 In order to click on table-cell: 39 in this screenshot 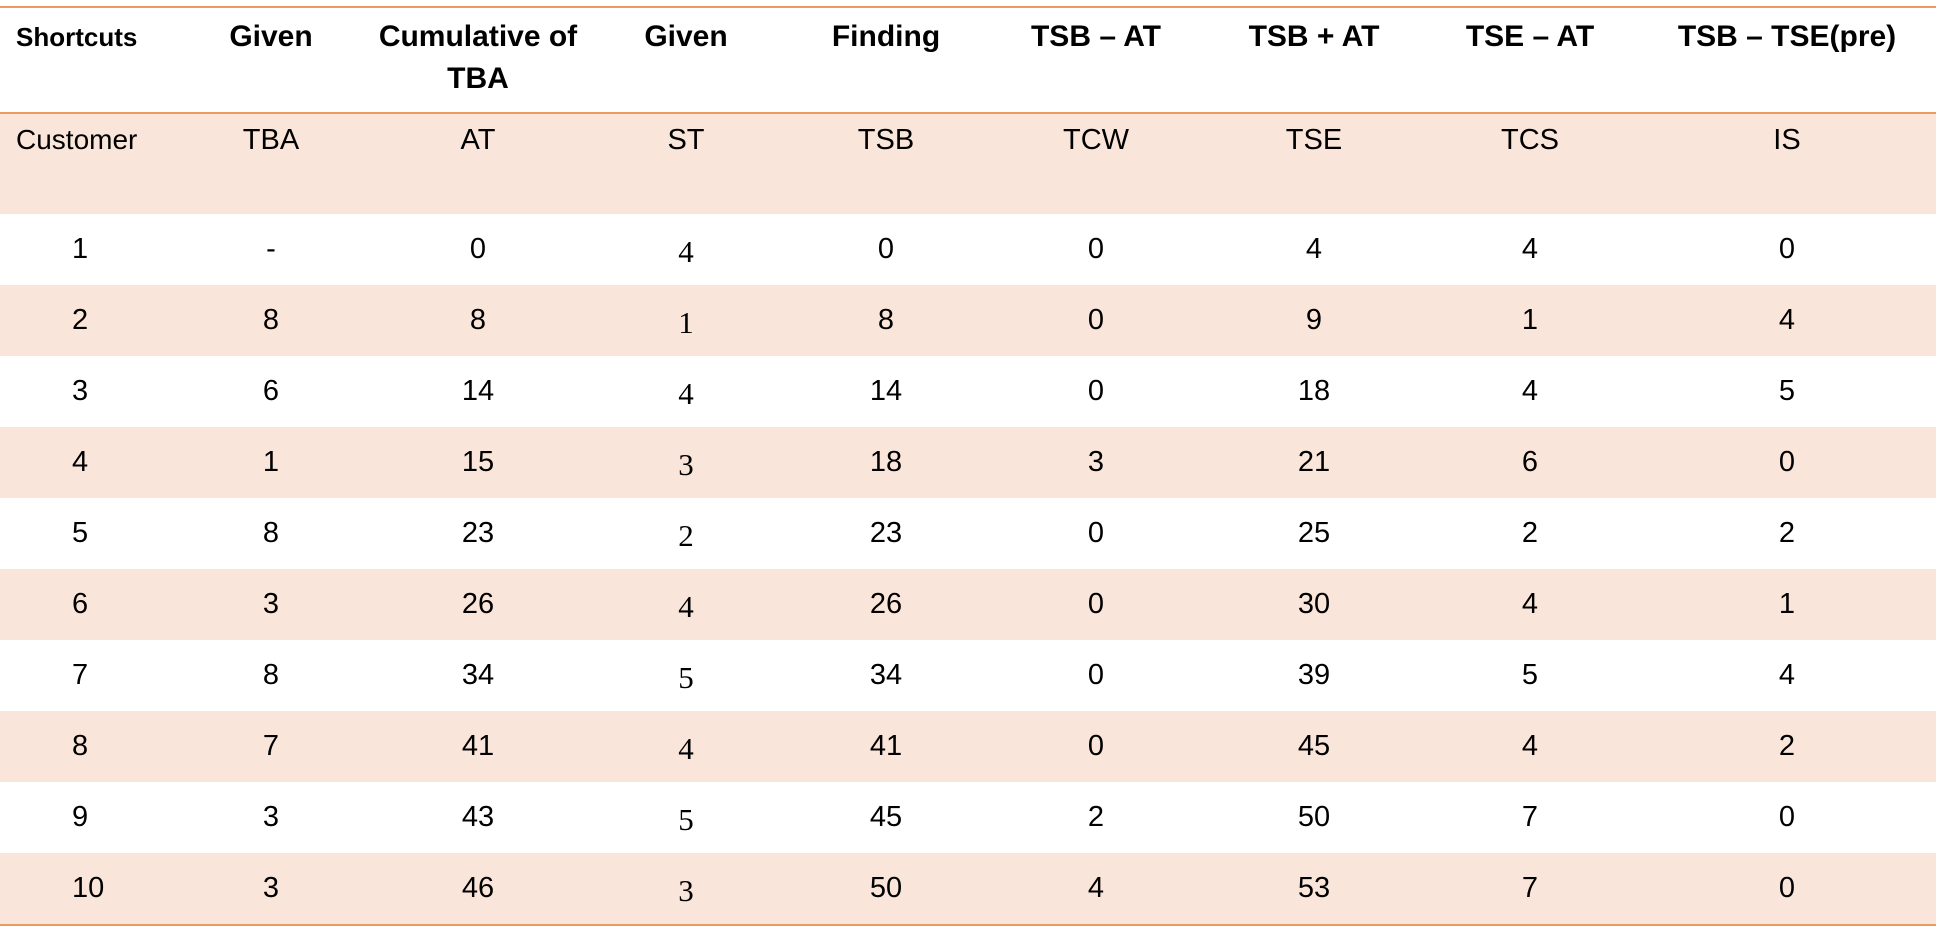, I will do `click(1314, 675)`.